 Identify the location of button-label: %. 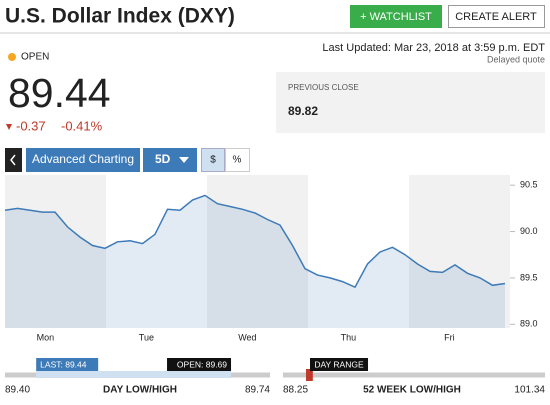
(237, 160).